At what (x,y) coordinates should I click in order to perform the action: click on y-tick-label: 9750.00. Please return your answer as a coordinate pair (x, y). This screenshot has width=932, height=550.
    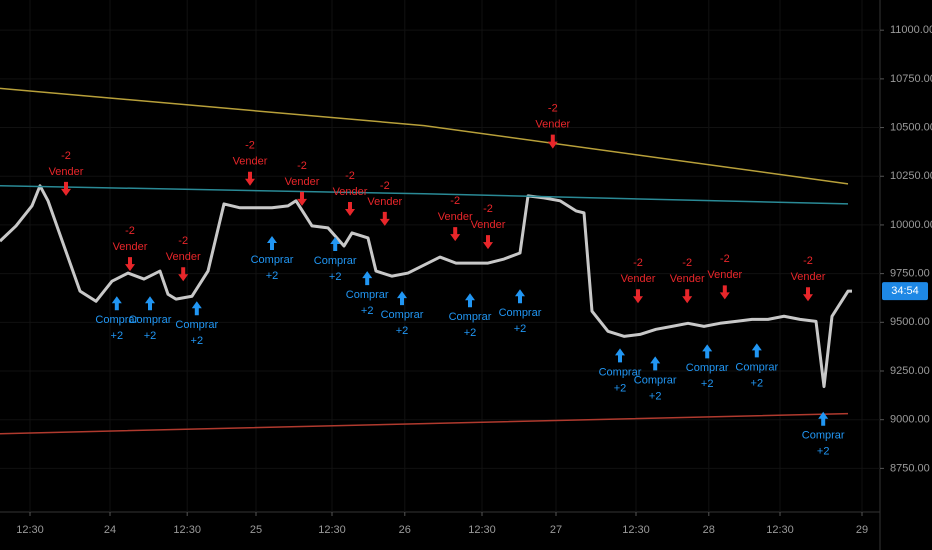
    Looking at the image, I should click on (910, 274).